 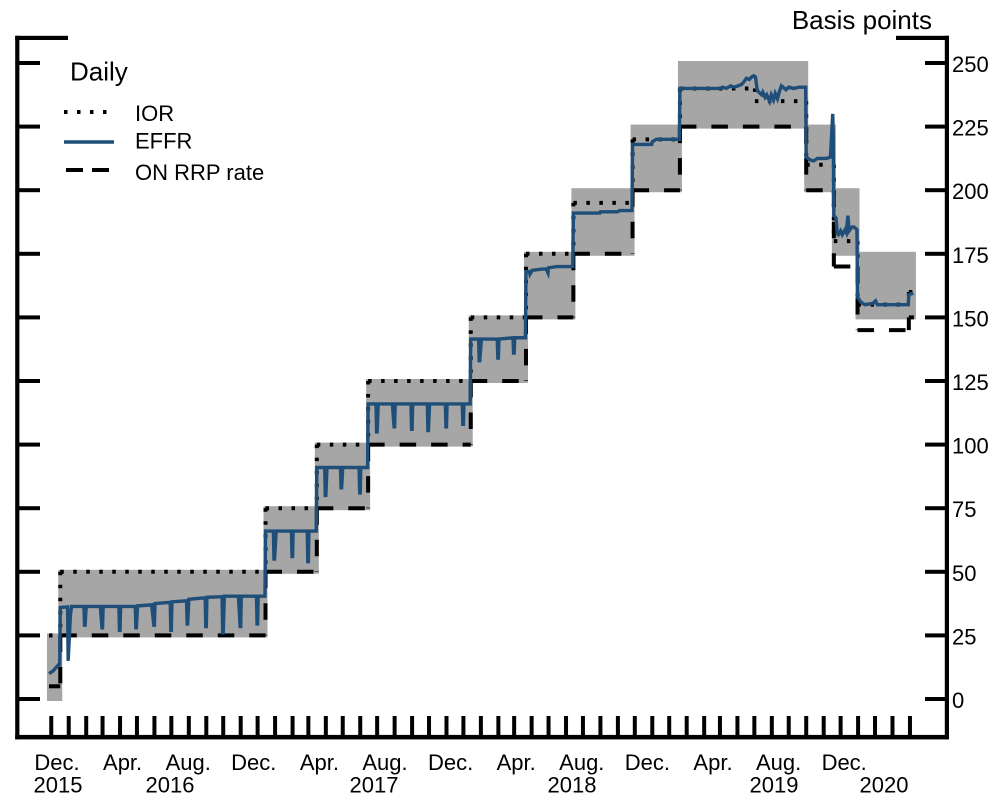 I want to click on svg-text: 2019, so click(x=774, y=785).